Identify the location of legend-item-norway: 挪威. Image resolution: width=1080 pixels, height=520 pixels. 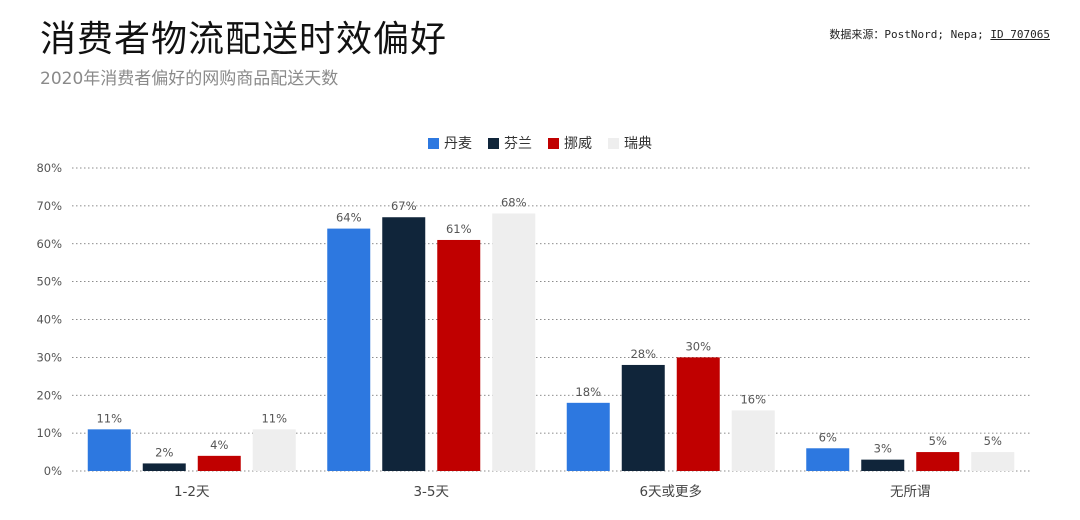
(570, 143).